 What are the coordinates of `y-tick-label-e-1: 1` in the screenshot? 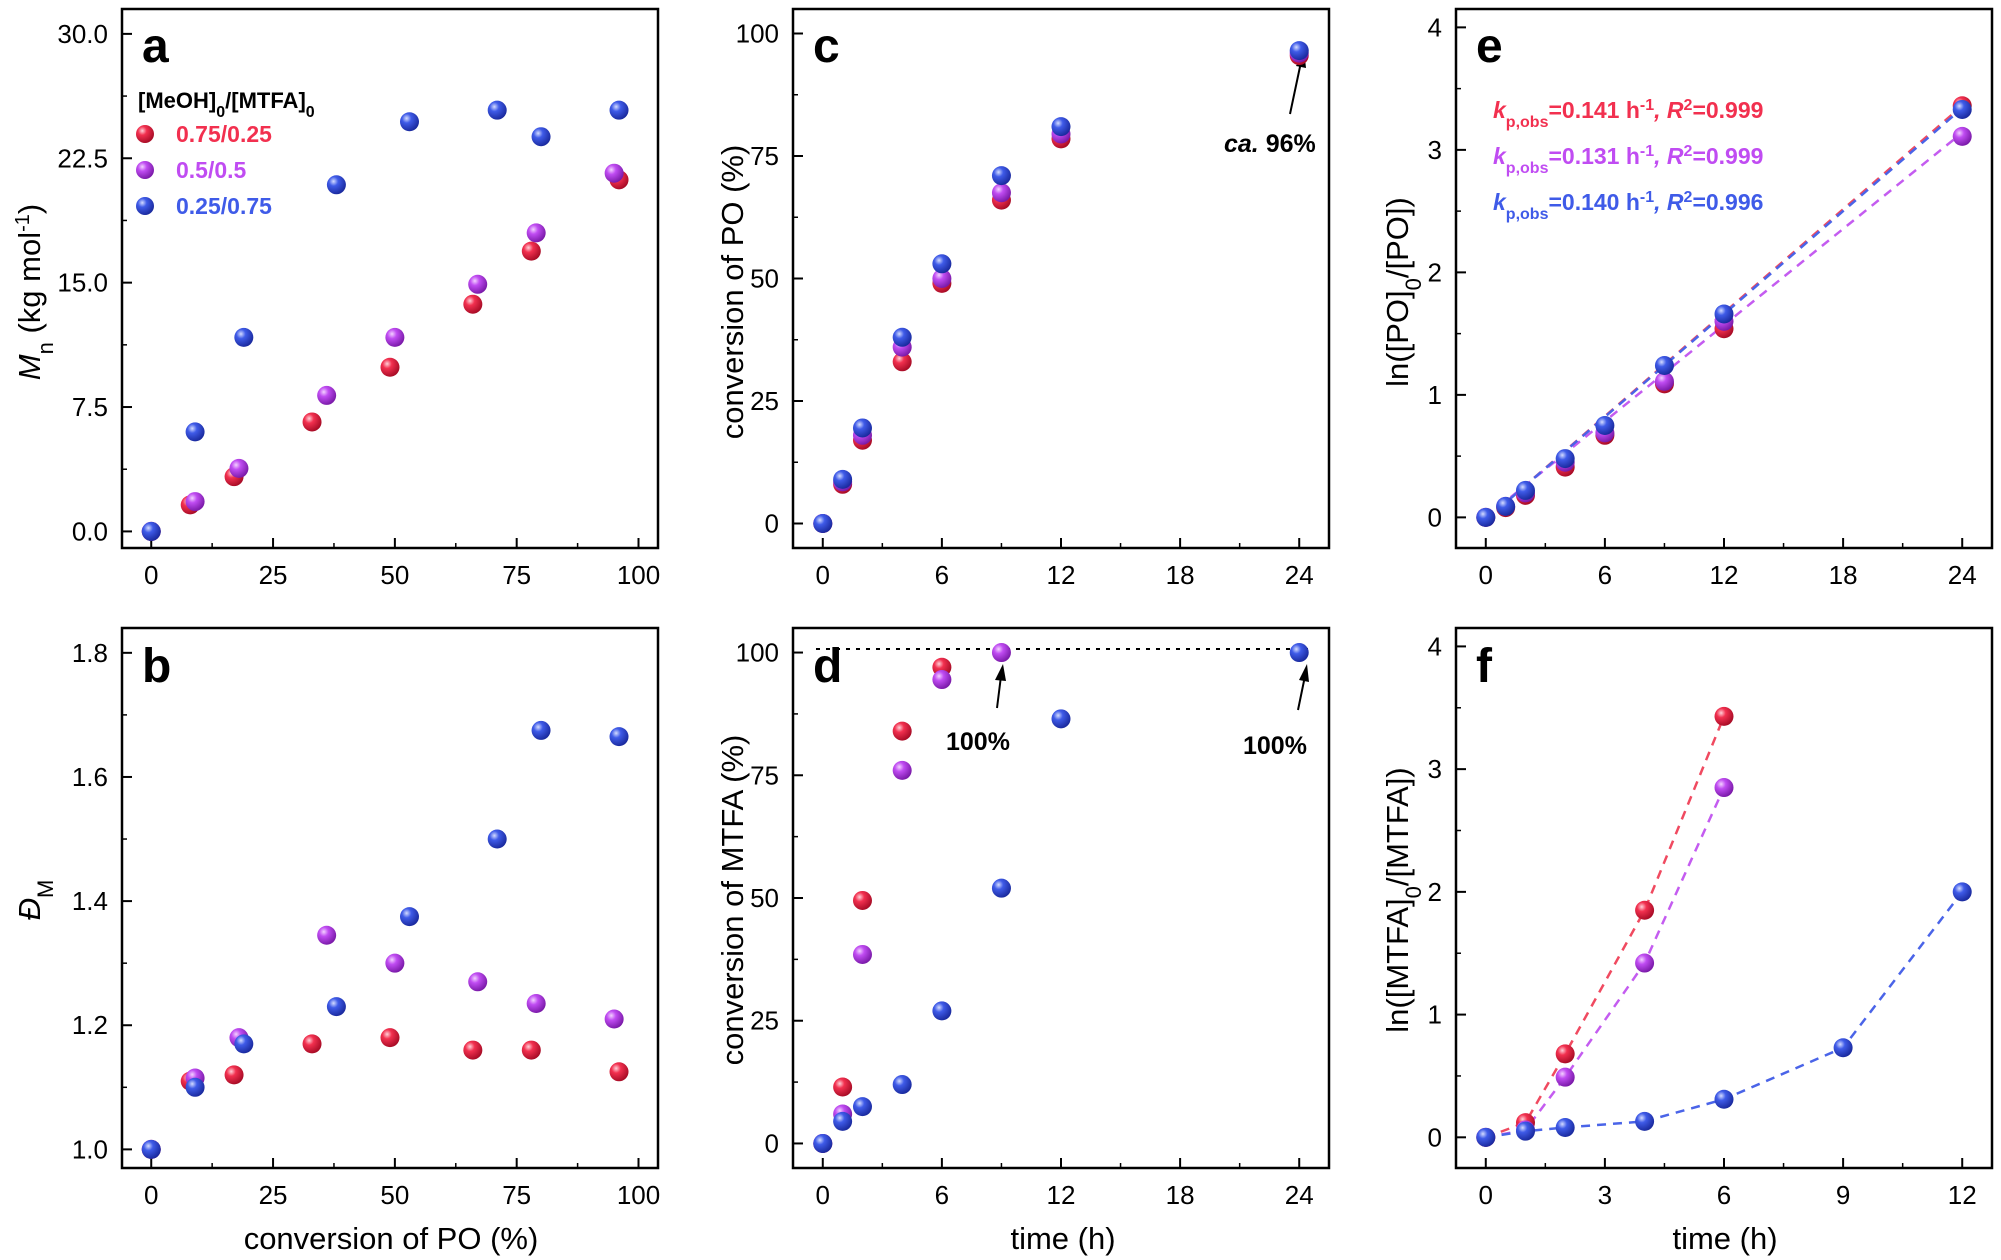 It's located at (1435, 395).